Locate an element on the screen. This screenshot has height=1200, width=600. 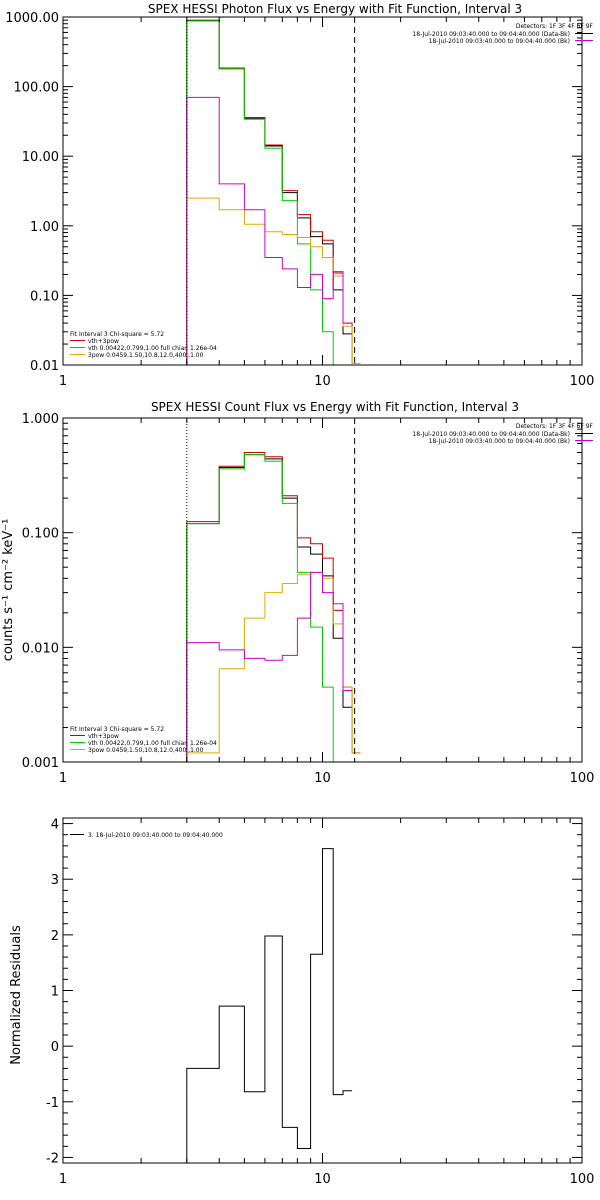
photon-y-tick-label: 0.01 is located at coordinates (44, 366).